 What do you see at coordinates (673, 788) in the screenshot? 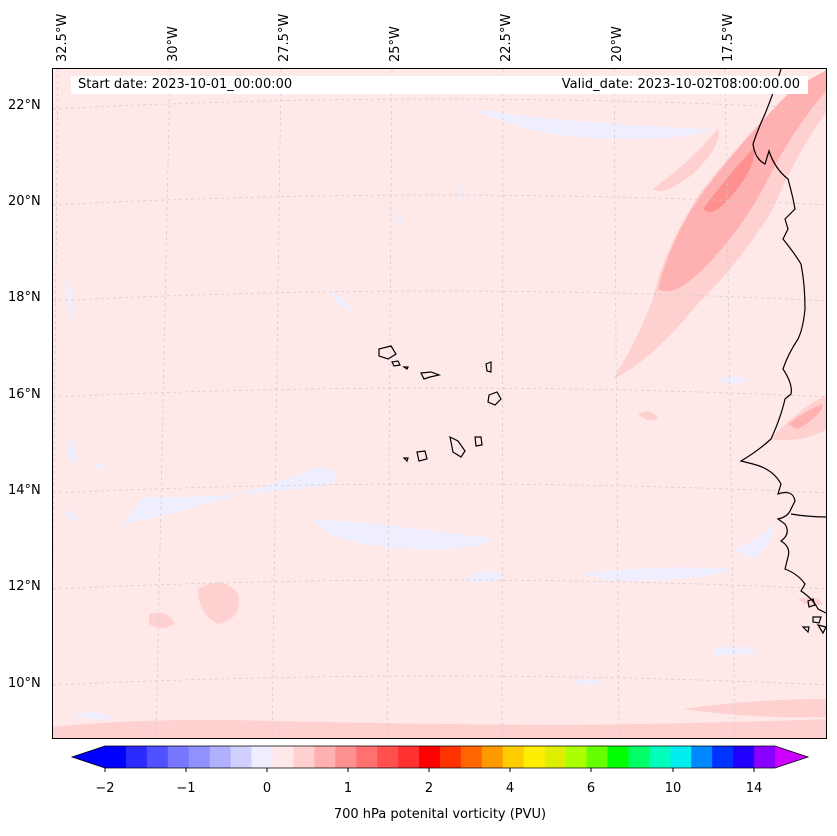
I see `colorbar-tick: 10` at bounding box center [673, 788].